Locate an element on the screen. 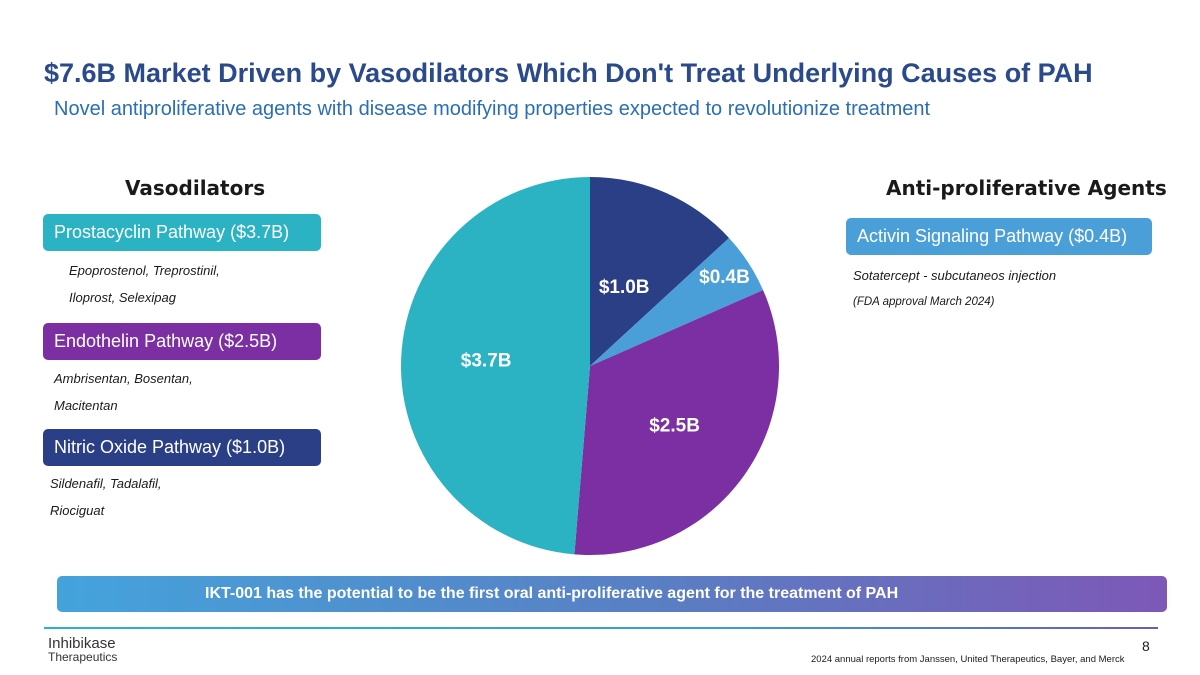 The image size is (1200, 675). nitric-oxide-drugs-line2: Riociguat is located at coordinates (77, 510).